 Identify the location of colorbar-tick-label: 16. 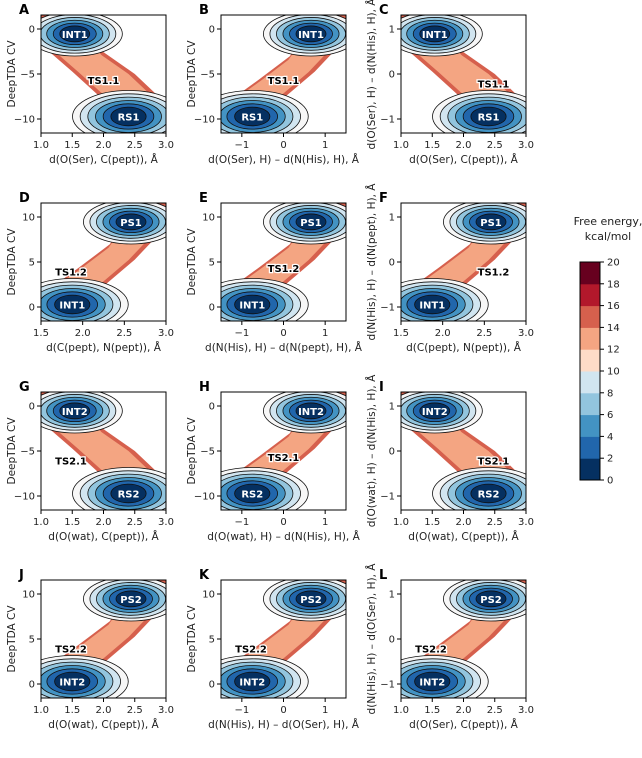
(613, 306).